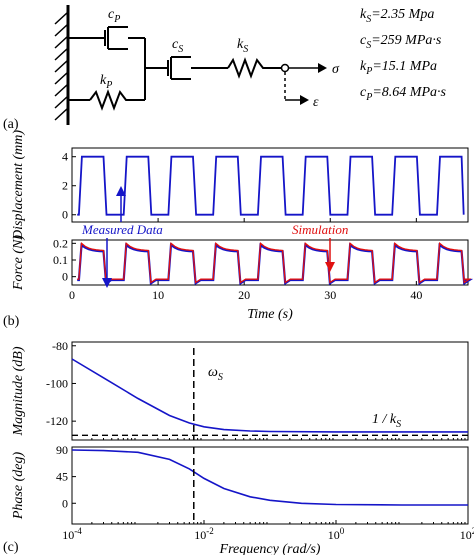 The height and width of the screenshot is (560, 474). Describe the element at coordinates (270, 314) in the screenshot. I see `force-xlabel: Time (s)` at that location.